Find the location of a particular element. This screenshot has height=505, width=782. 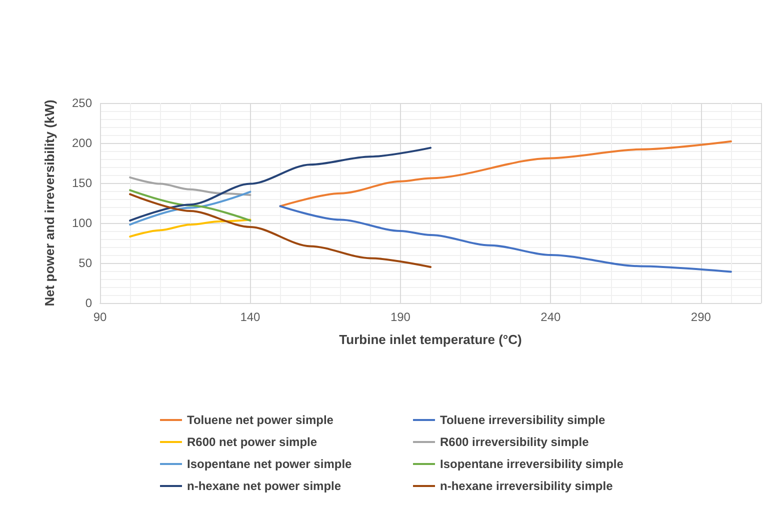

legend-label: Isopentane net power simple is located at coordinates (269, 464).